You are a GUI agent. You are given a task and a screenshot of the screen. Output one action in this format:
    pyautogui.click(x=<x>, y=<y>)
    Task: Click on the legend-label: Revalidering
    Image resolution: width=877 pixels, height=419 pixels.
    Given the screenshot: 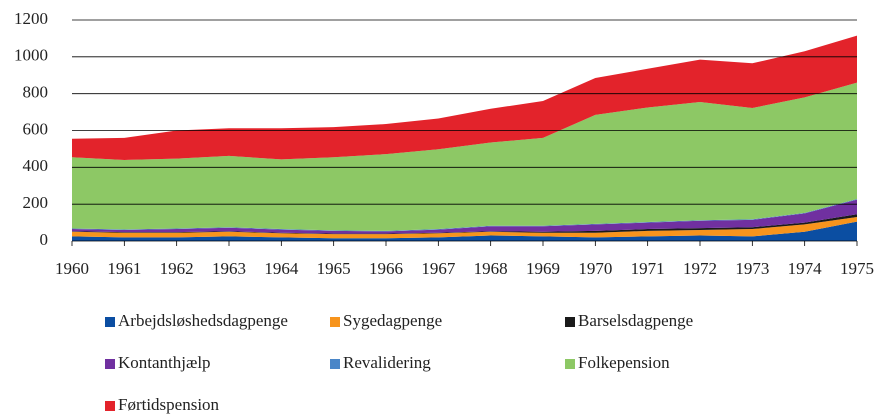 What is the action you would take?
    pyautogui.click(x=387, y=362)
    